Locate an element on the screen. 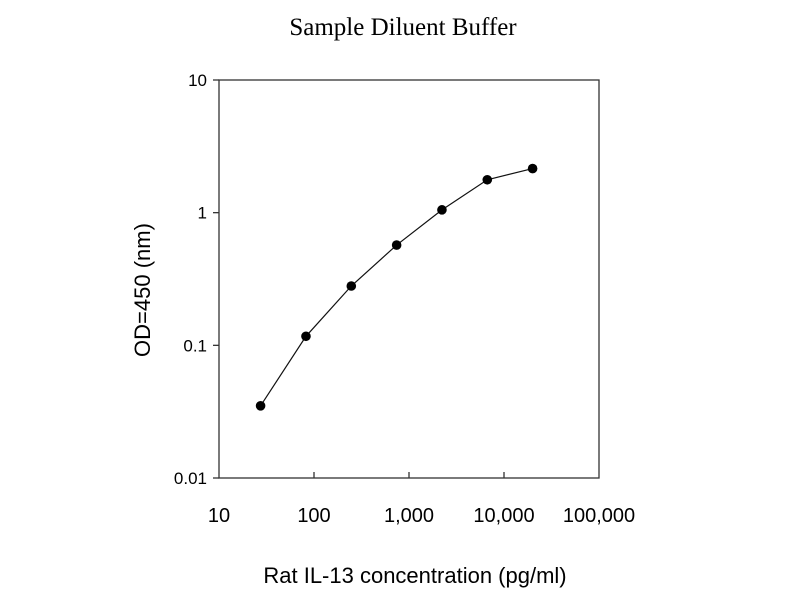 This screenshot has height=600, width=800. x-tick-label: 10,000 is located at coordinates (503, 516).